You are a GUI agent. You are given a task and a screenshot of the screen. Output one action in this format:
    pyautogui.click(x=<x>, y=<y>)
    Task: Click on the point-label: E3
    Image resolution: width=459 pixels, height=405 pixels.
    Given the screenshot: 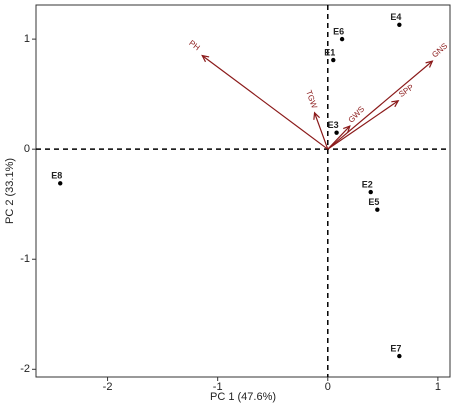 What is the action you would take?
    pyautogui.click(x=333, y=125)
    